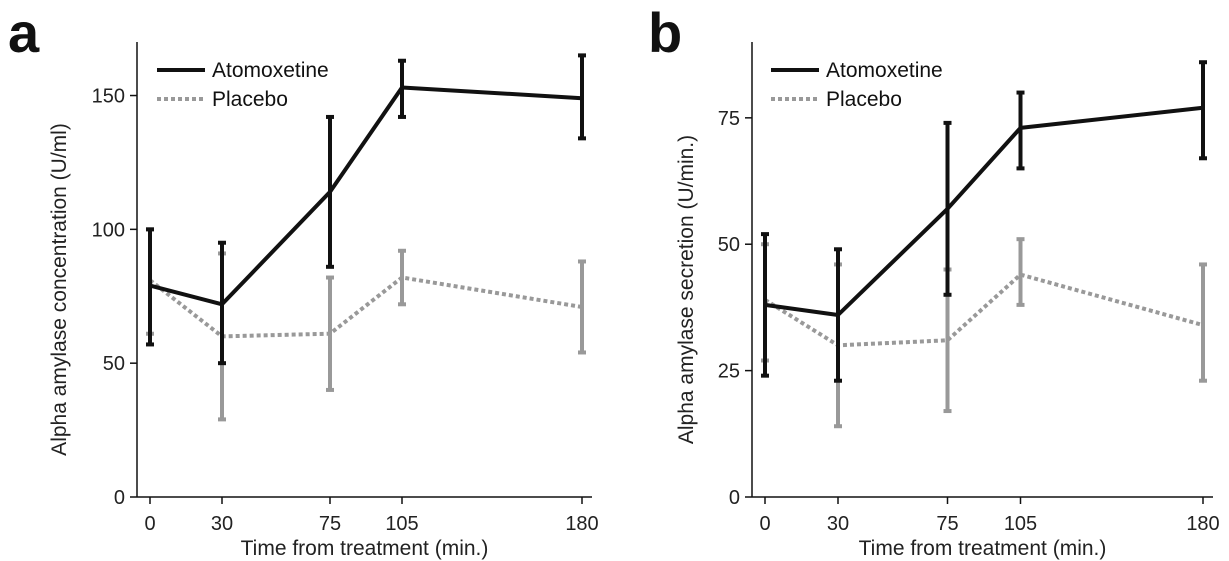 This screenshot has height=561, width=1229. Describe the element at coordinates (59, 289) in the screenshot. I see `y-axis-label: Alpha amylase concentration (U/ml)` at that location.